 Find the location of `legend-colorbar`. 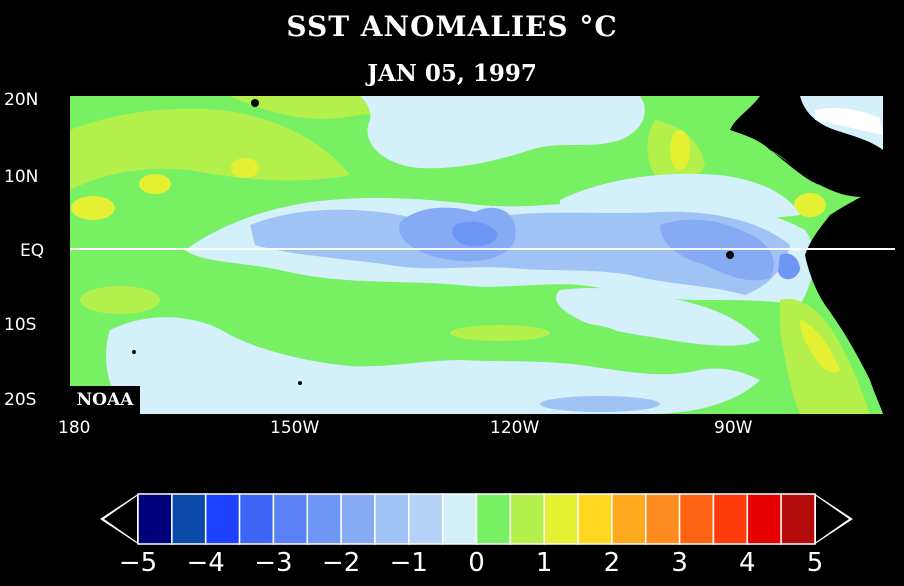

legend-colorbar is located at coordinates (476, 519).